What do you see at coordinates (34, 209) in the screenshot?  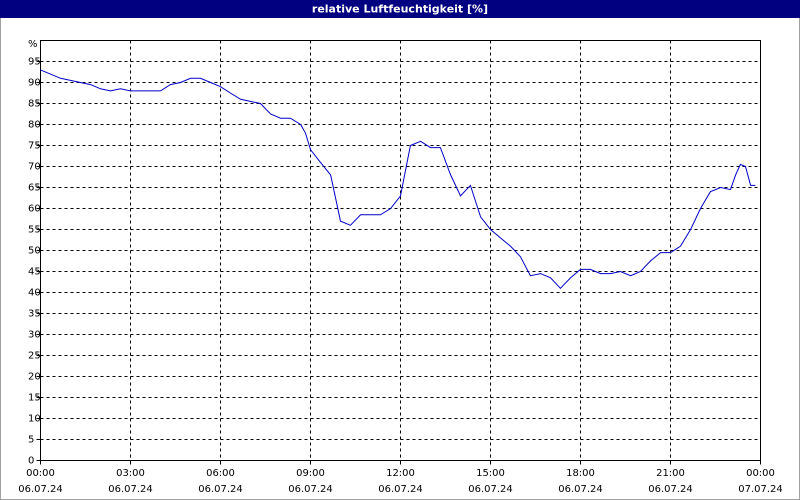 I see `y-tick-label: 60` at bounding box center [34, 209].